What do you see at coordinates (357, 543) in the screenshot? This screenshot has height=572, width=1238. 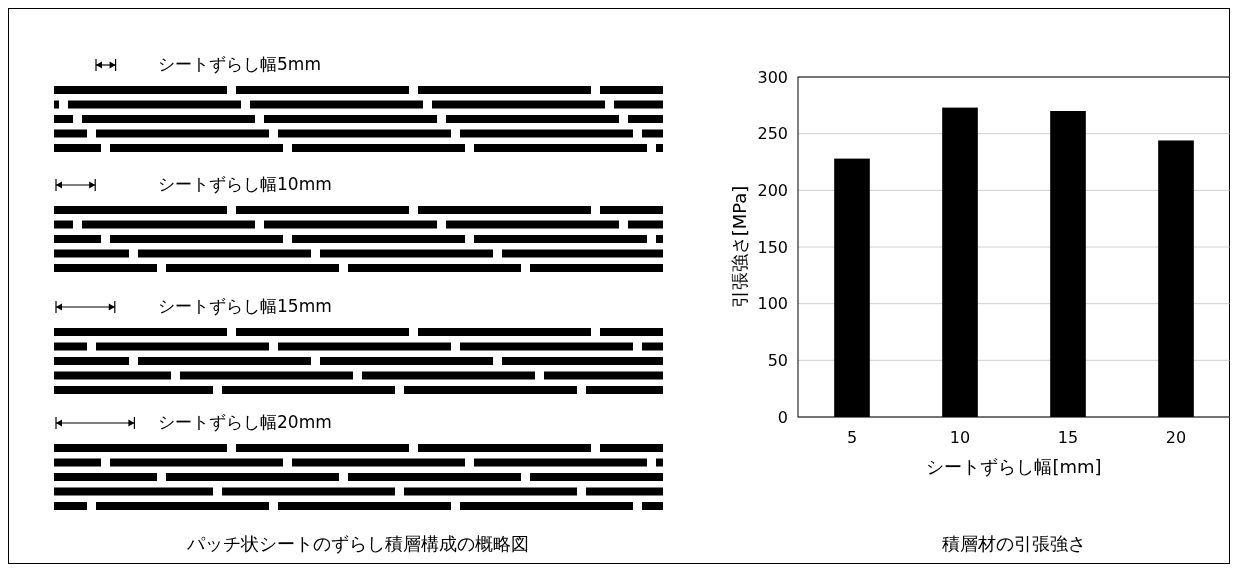 I see `text: パッチ状シートのずらし積層構成の概略図` at bounding box center [357, 543].